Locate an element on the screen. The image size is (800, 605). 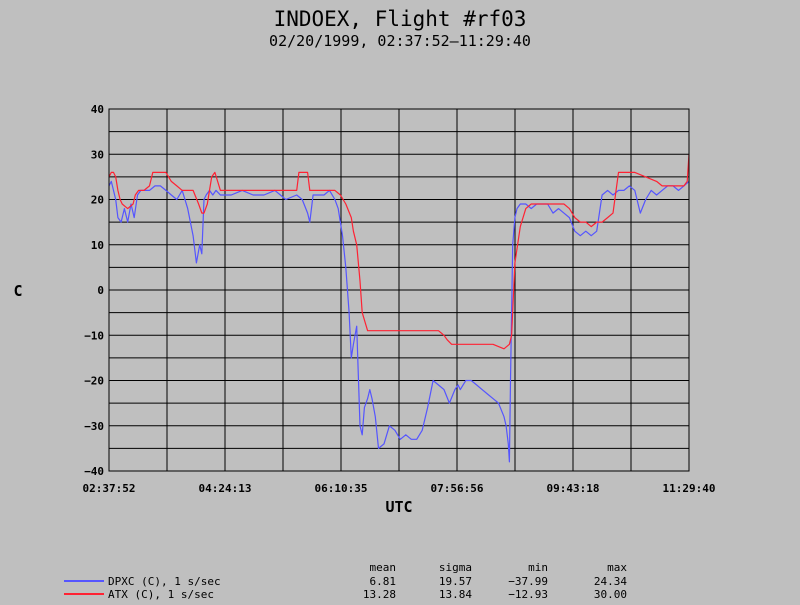
x-tick-label: 09:43:18 is located at coordinates (573, 488).